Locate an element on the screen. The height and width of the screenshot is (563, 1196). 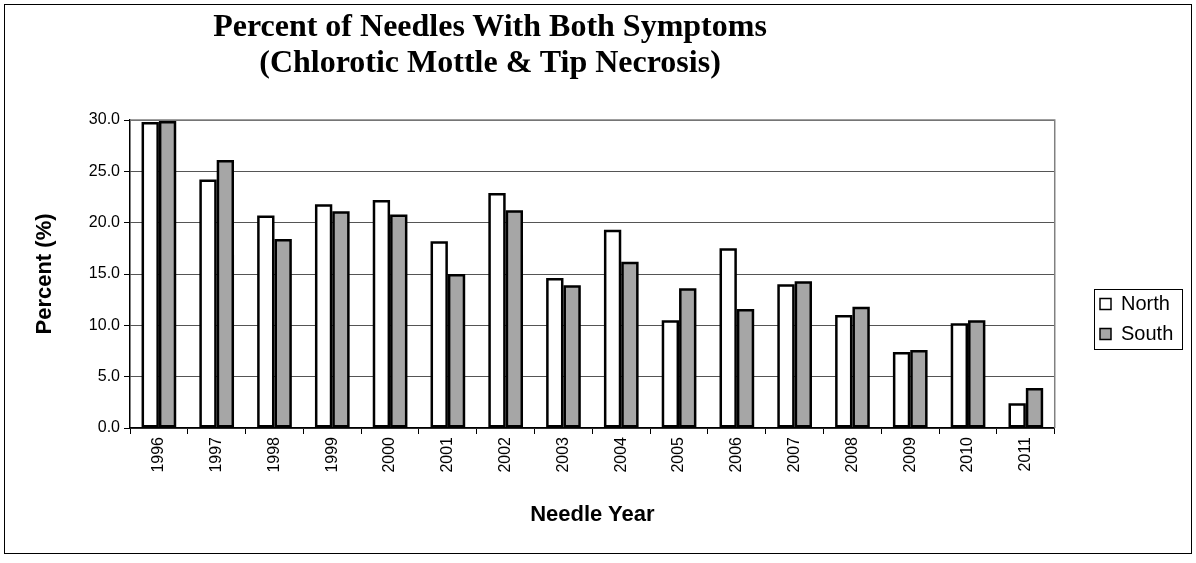
chart-title: Percent of Needles With Both Symptoms (Chlorotic Mottle & Tip Necrosis) is located at coordinates (490, 43).